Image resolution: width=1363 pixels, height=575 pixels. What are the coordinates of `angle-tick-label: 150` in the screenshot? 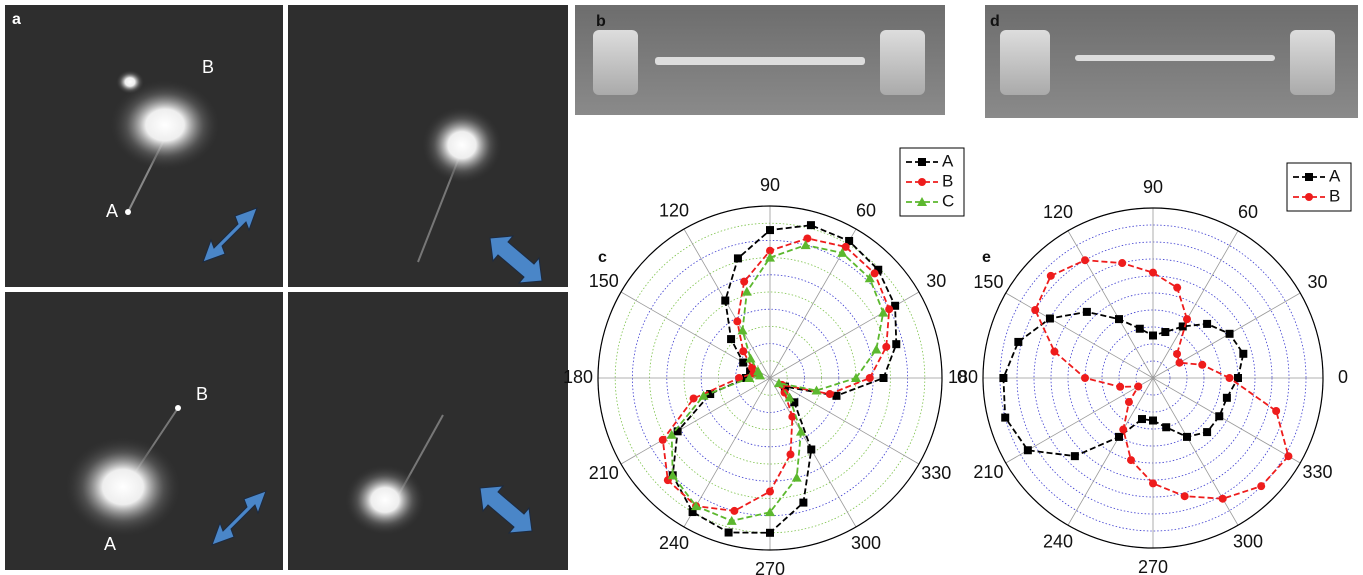 It's located at (604, 281).